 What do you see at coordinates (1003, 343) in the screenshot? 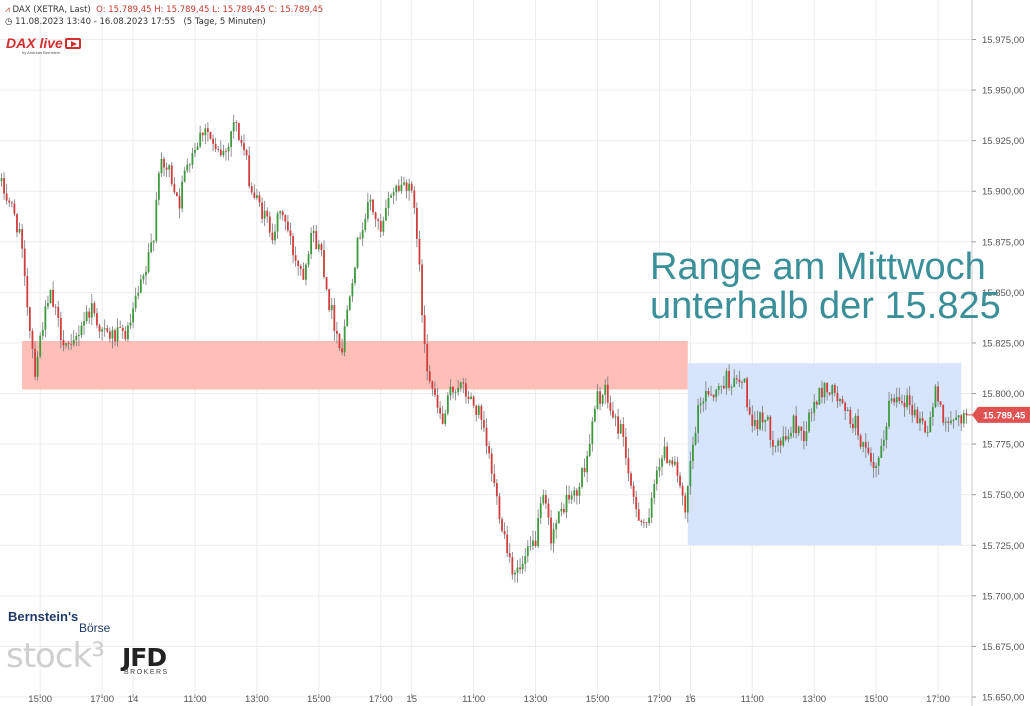
I see `y-tick-label: 15.825,00` at bounding box center [1003, 343].